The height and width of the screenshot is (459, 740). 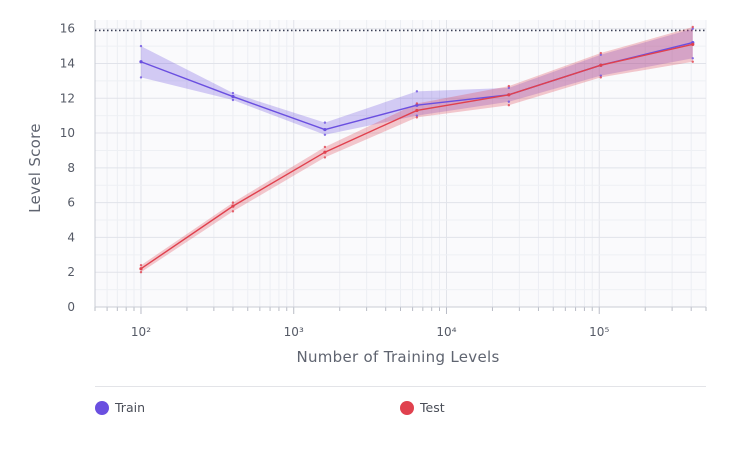 I want to click on y-tick-label: 12, so click(x=67, y=98).